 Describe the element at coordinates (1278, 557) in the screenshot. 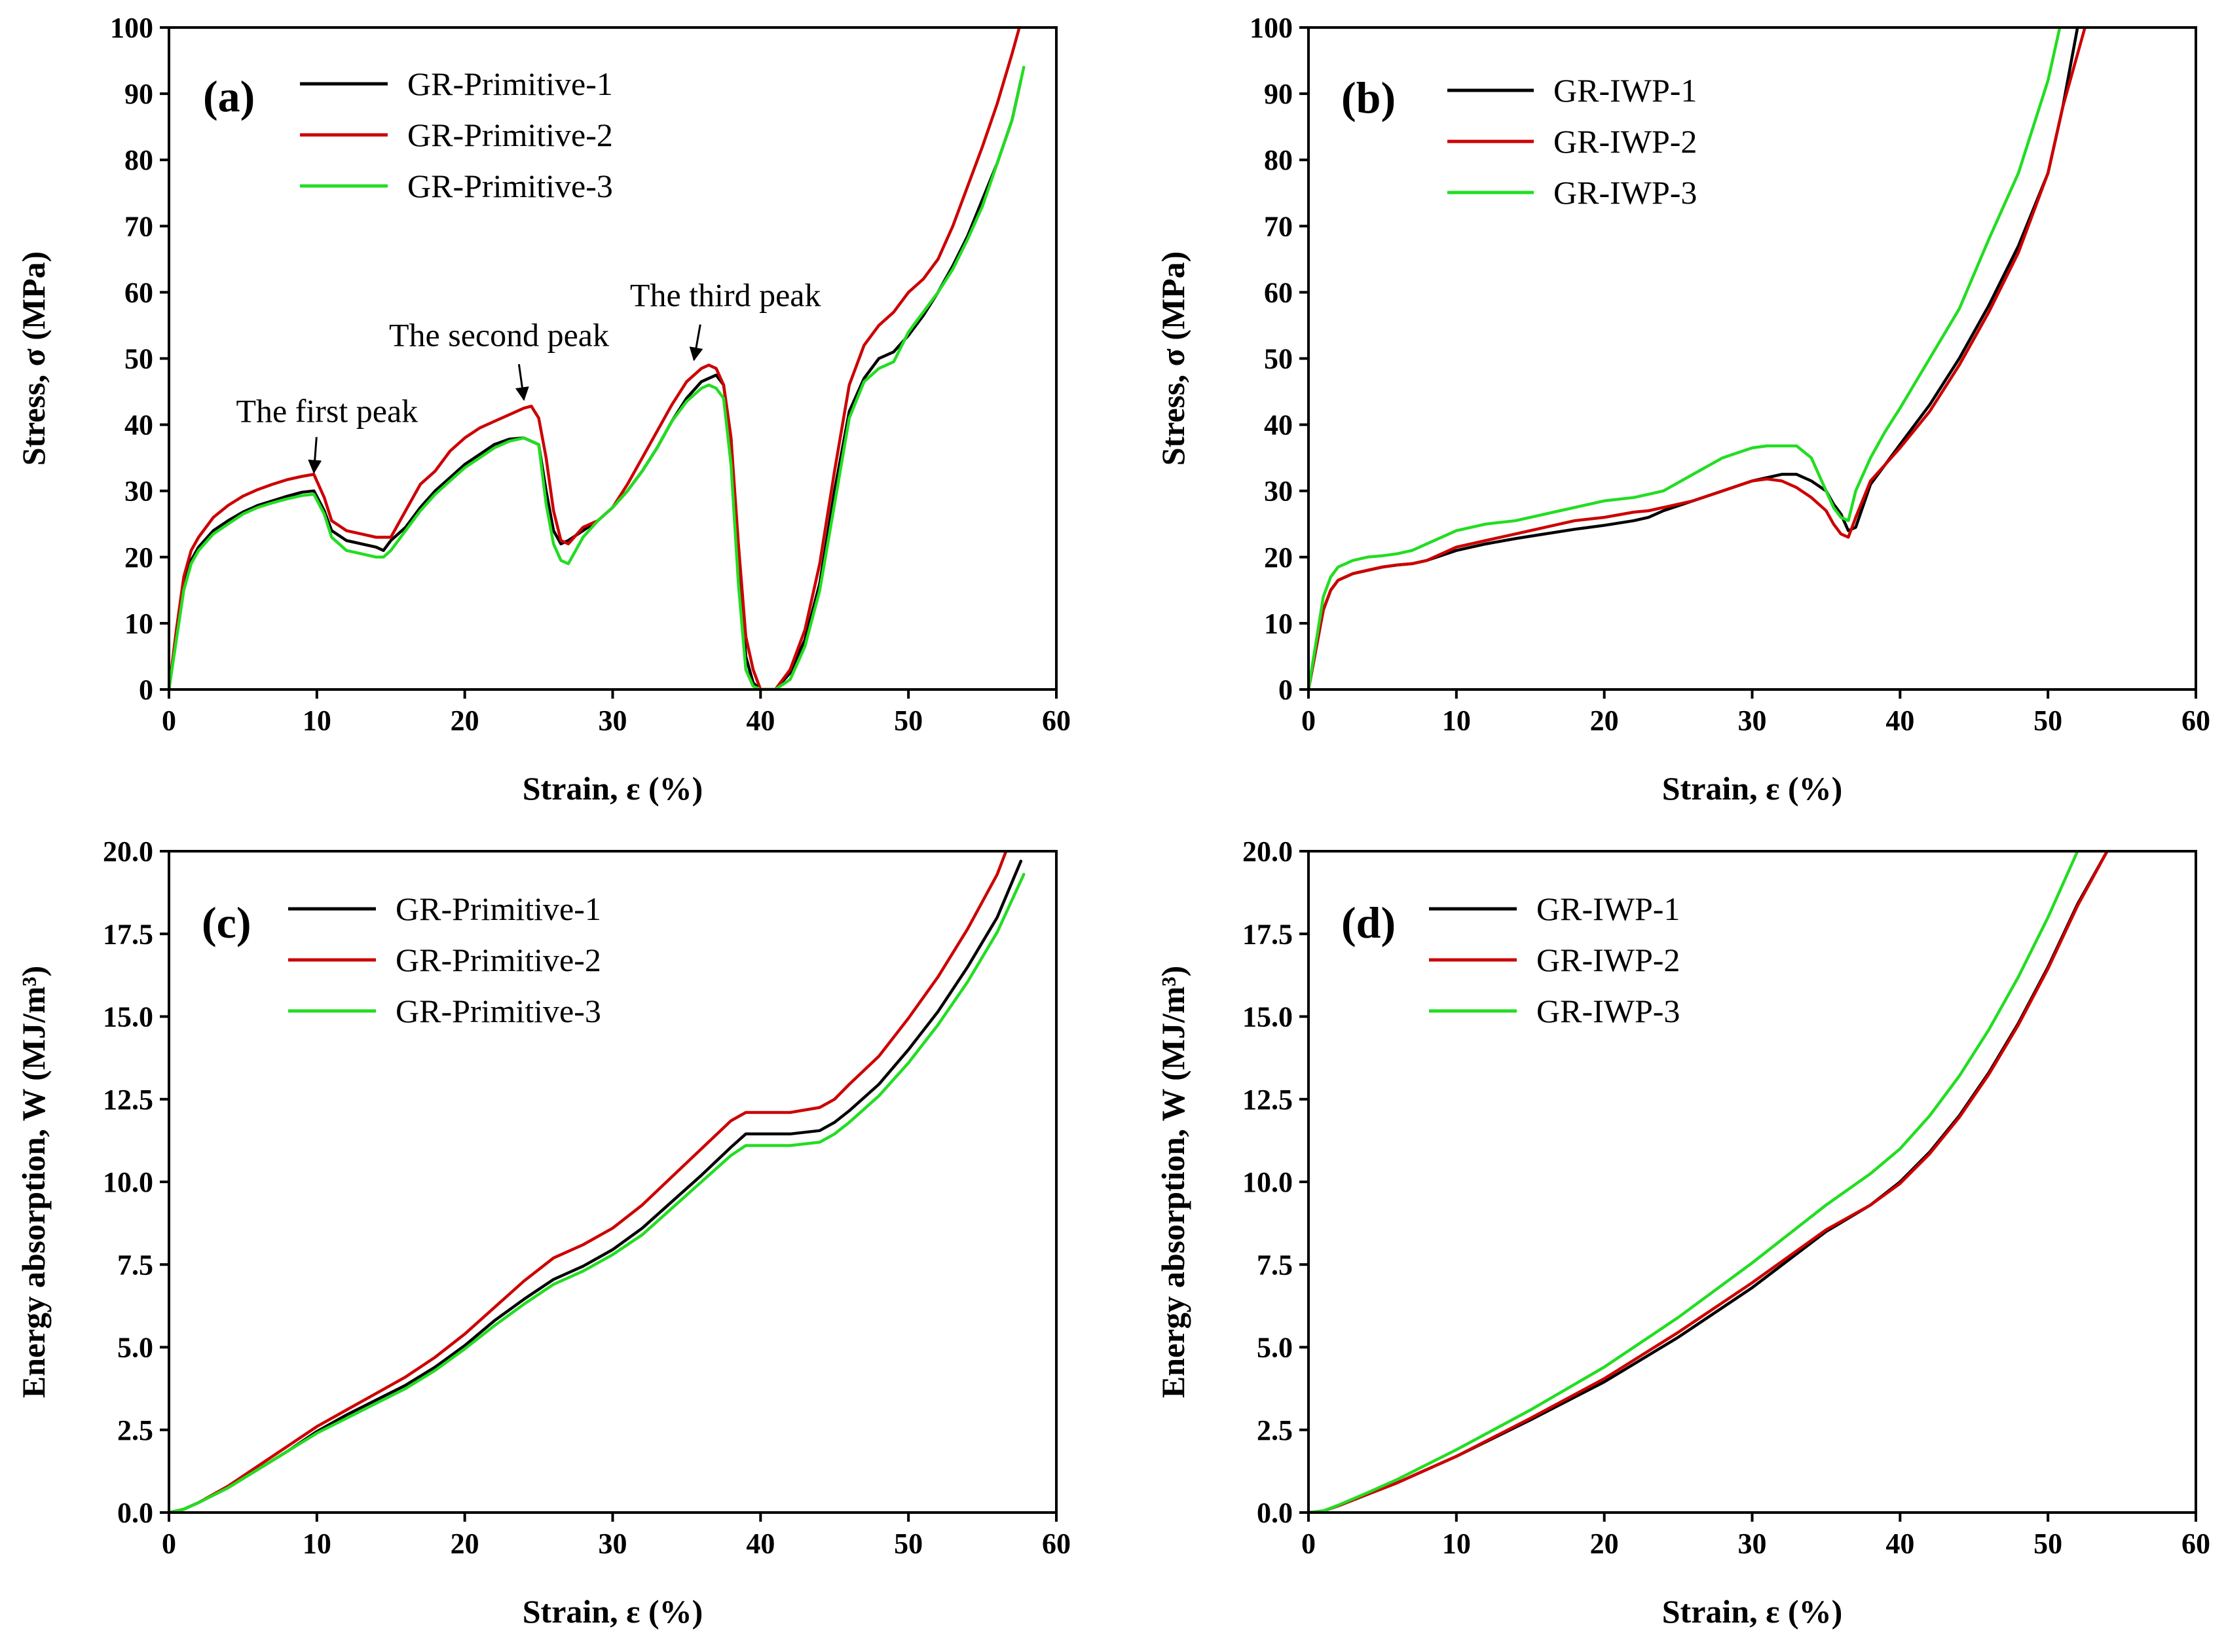

I see `y-tick-label: 20` at that location.